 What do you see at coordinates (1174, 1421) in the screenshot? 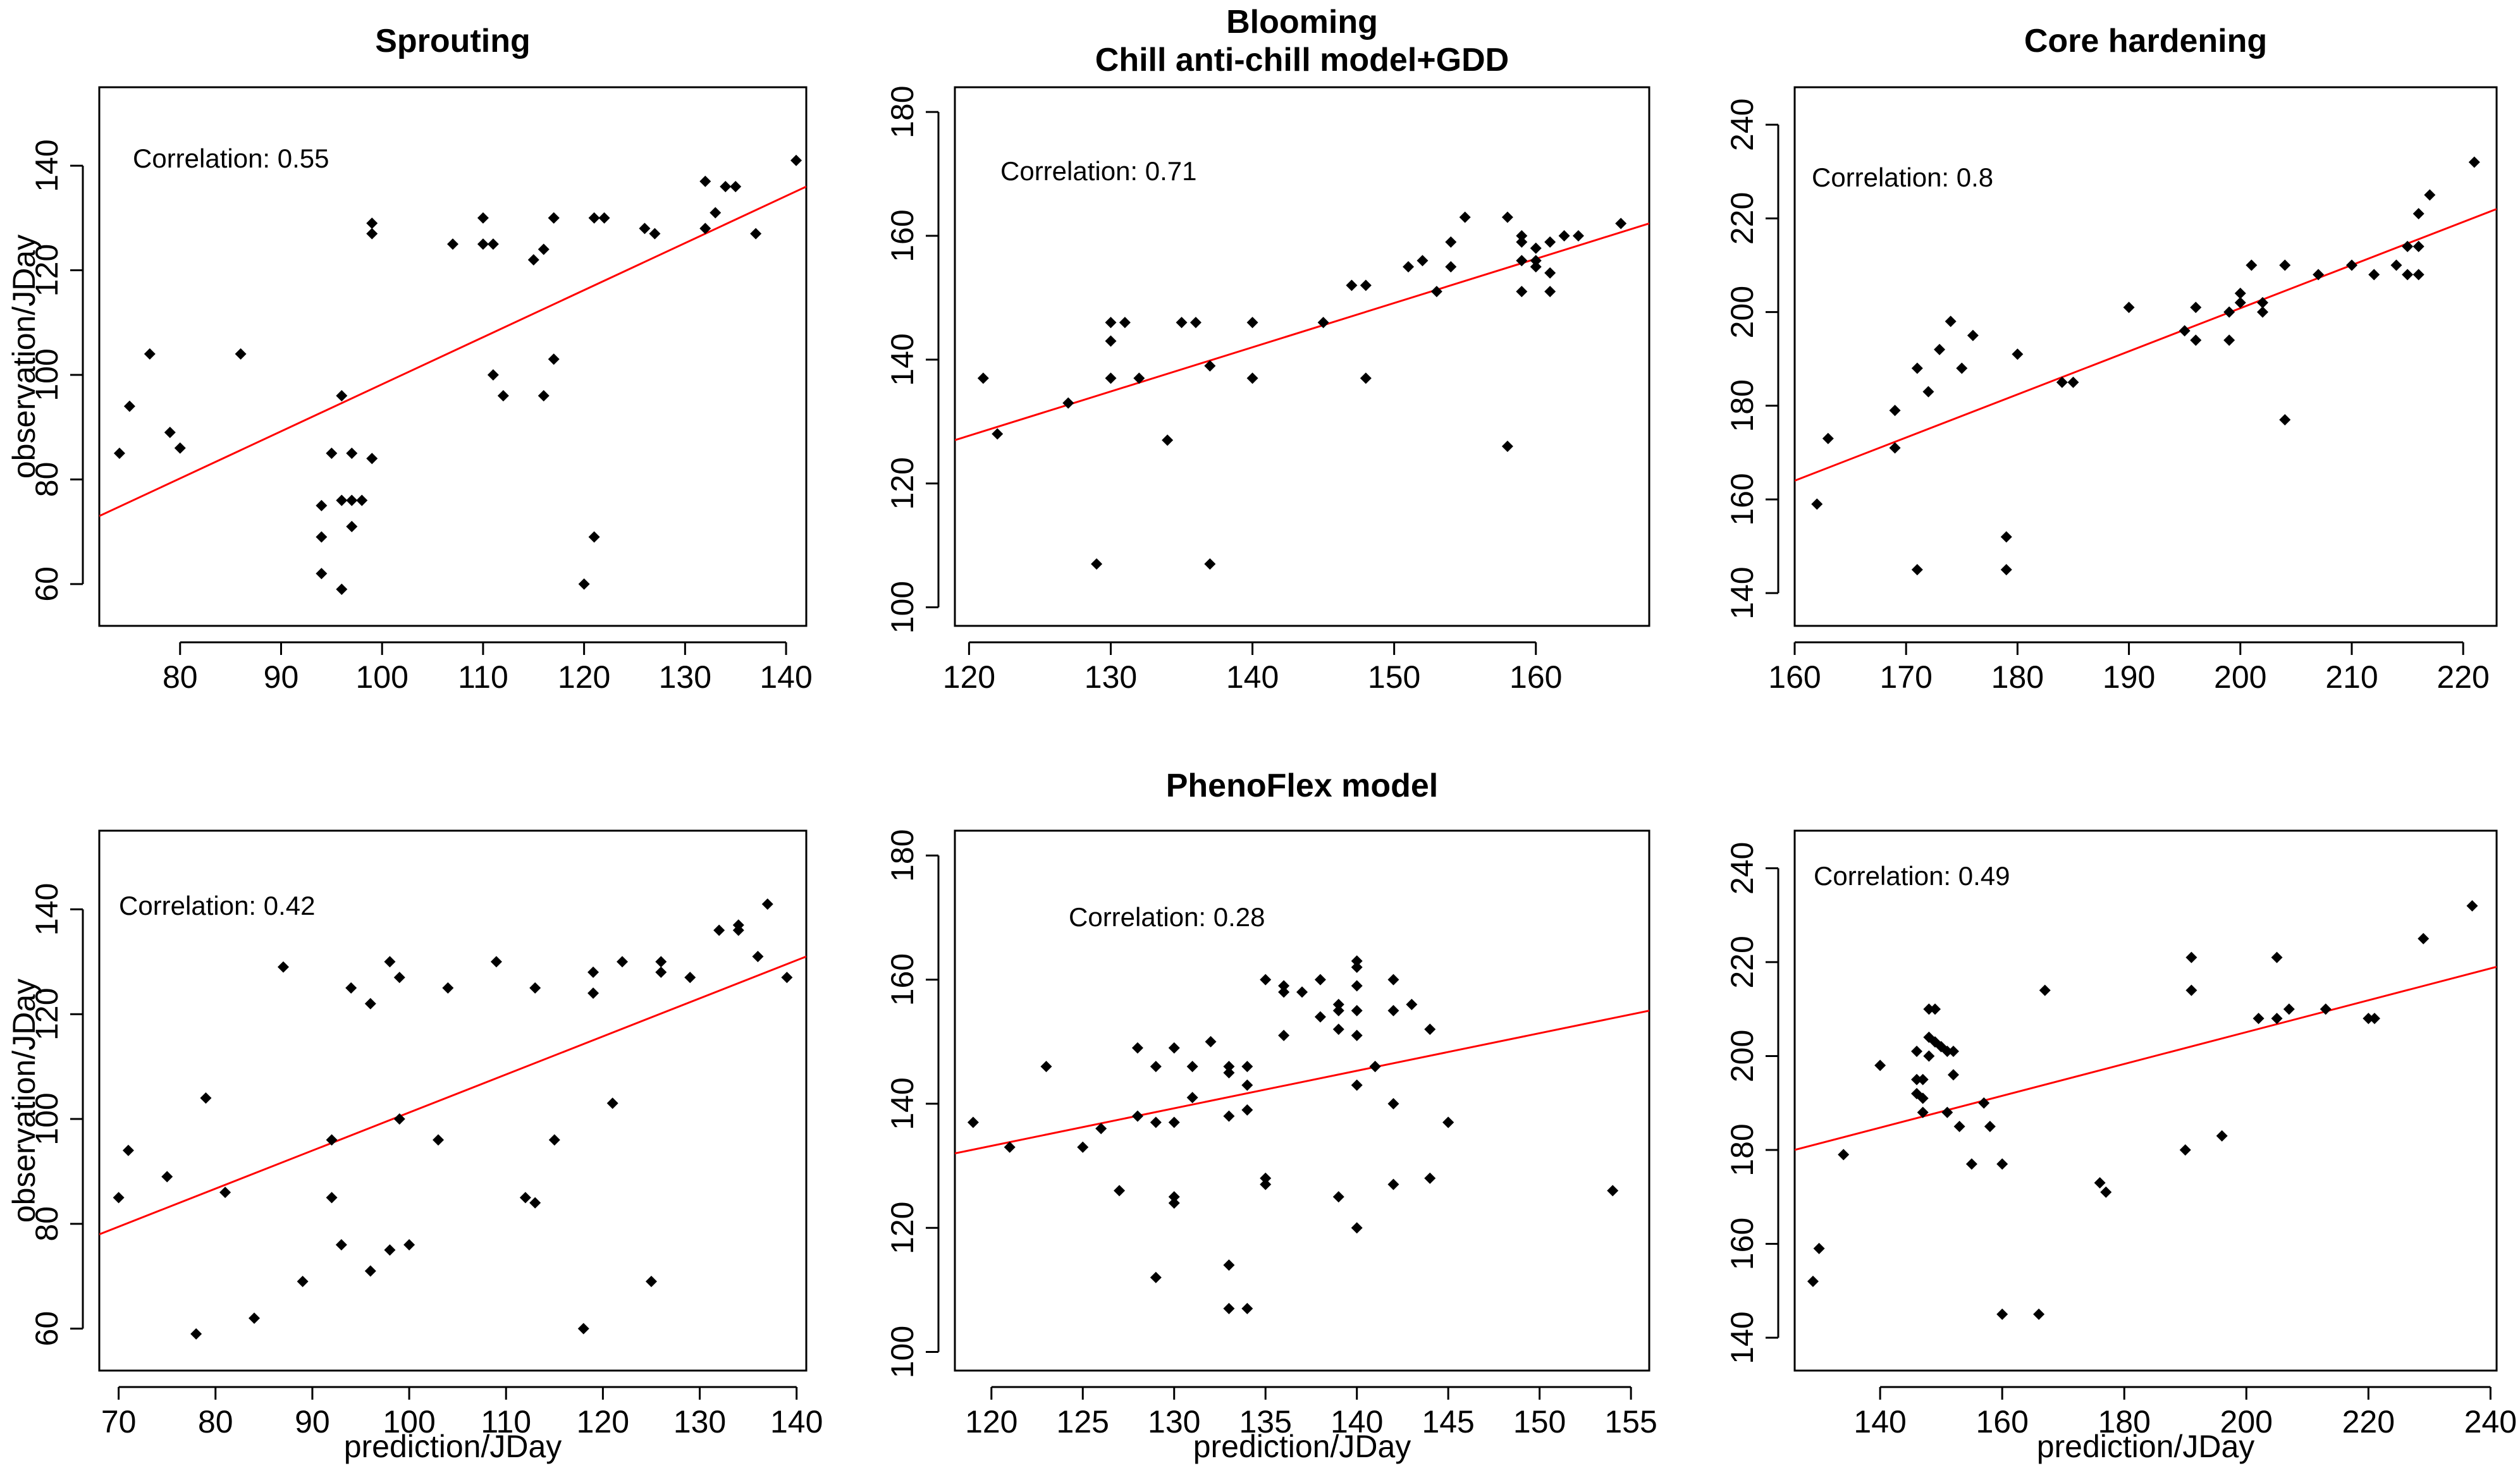
I see `x-tick-label: 130` at bounding box center [1174, 1421].